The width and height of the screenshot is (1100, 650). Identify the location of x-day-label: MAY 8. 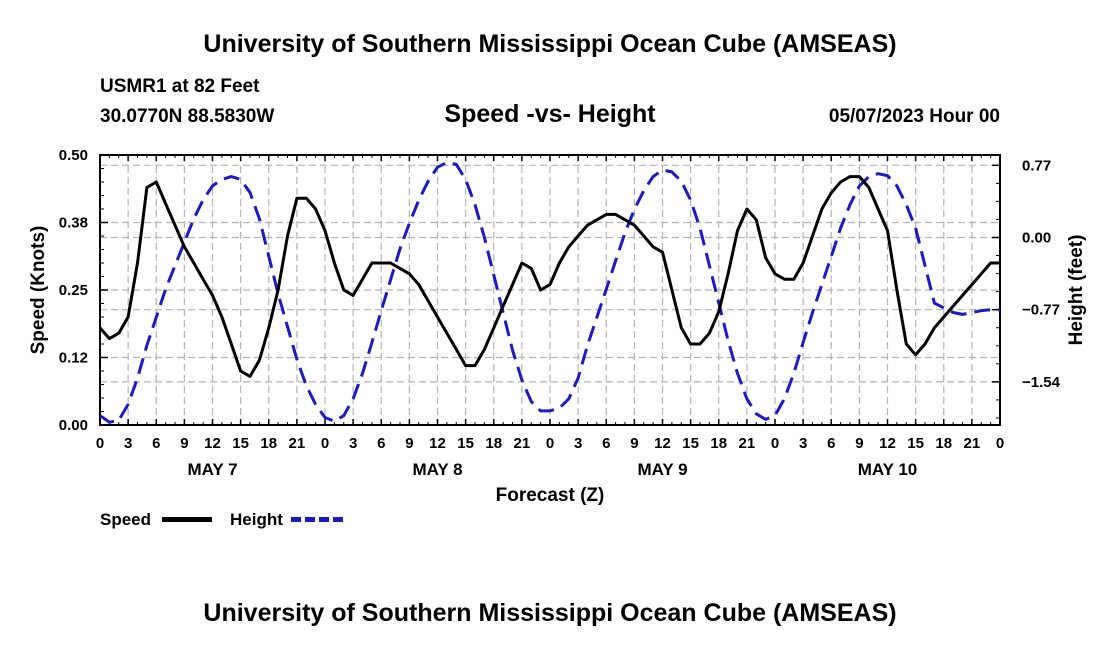
(437, 469).